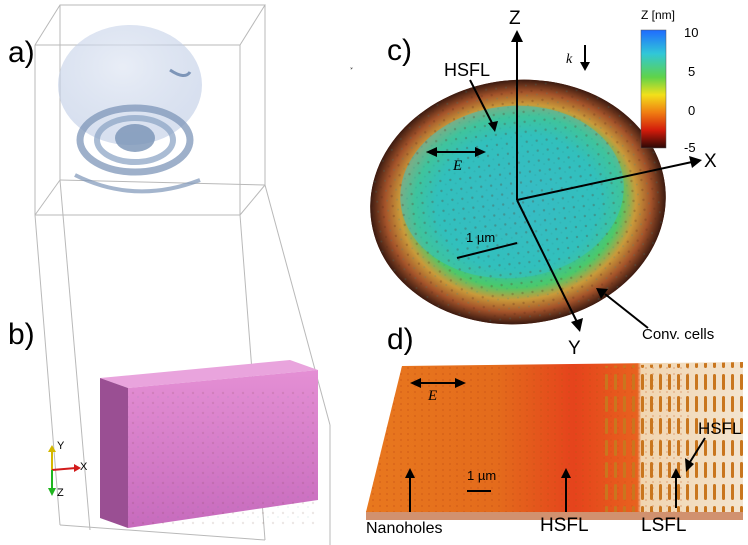 This screenshot has height=545, width=748. I want to click on colorbar, so click(653, 89).